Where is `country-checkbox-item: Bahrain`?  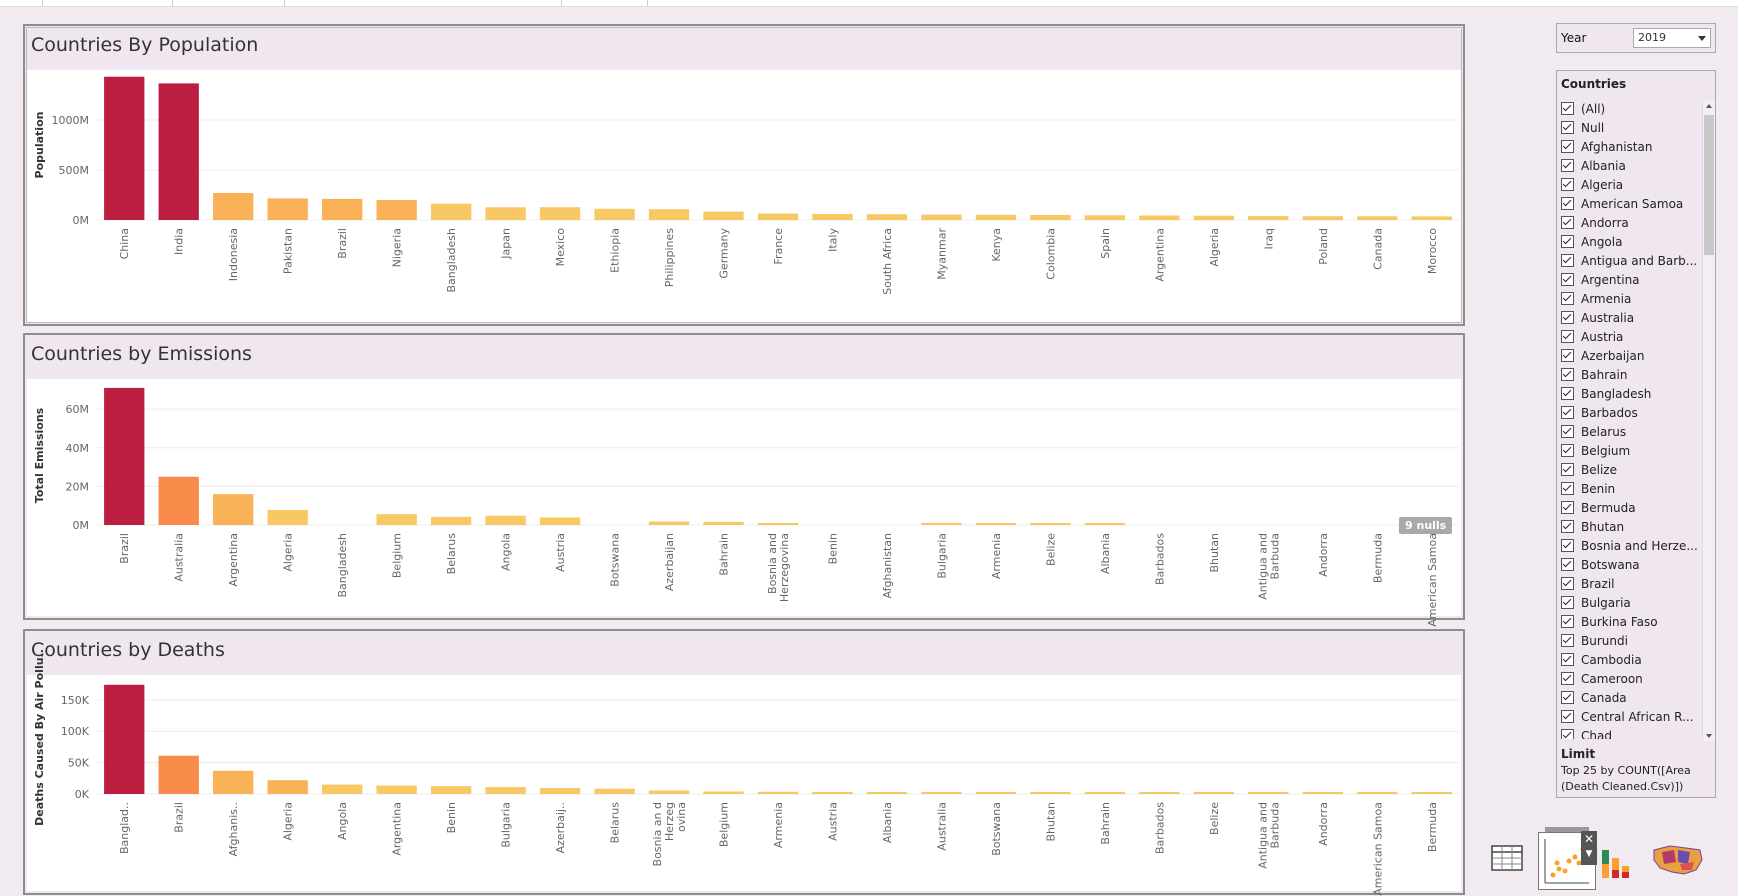 country-checkbox-item: Bahrain is located at coordinates (1631, 374).